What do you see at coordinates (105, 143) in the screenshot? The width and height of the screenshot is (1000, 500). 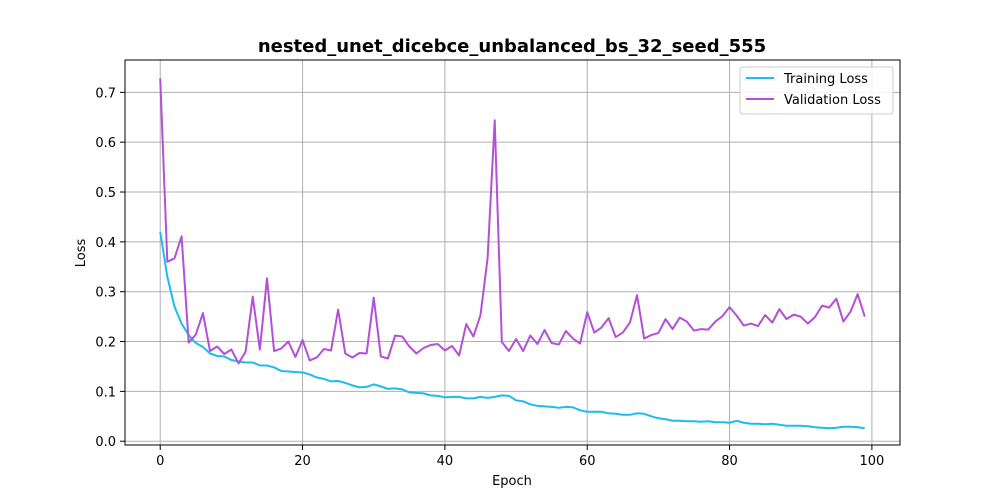 I see `y-tick-label: 0.6` at bounding box center [105, 143].